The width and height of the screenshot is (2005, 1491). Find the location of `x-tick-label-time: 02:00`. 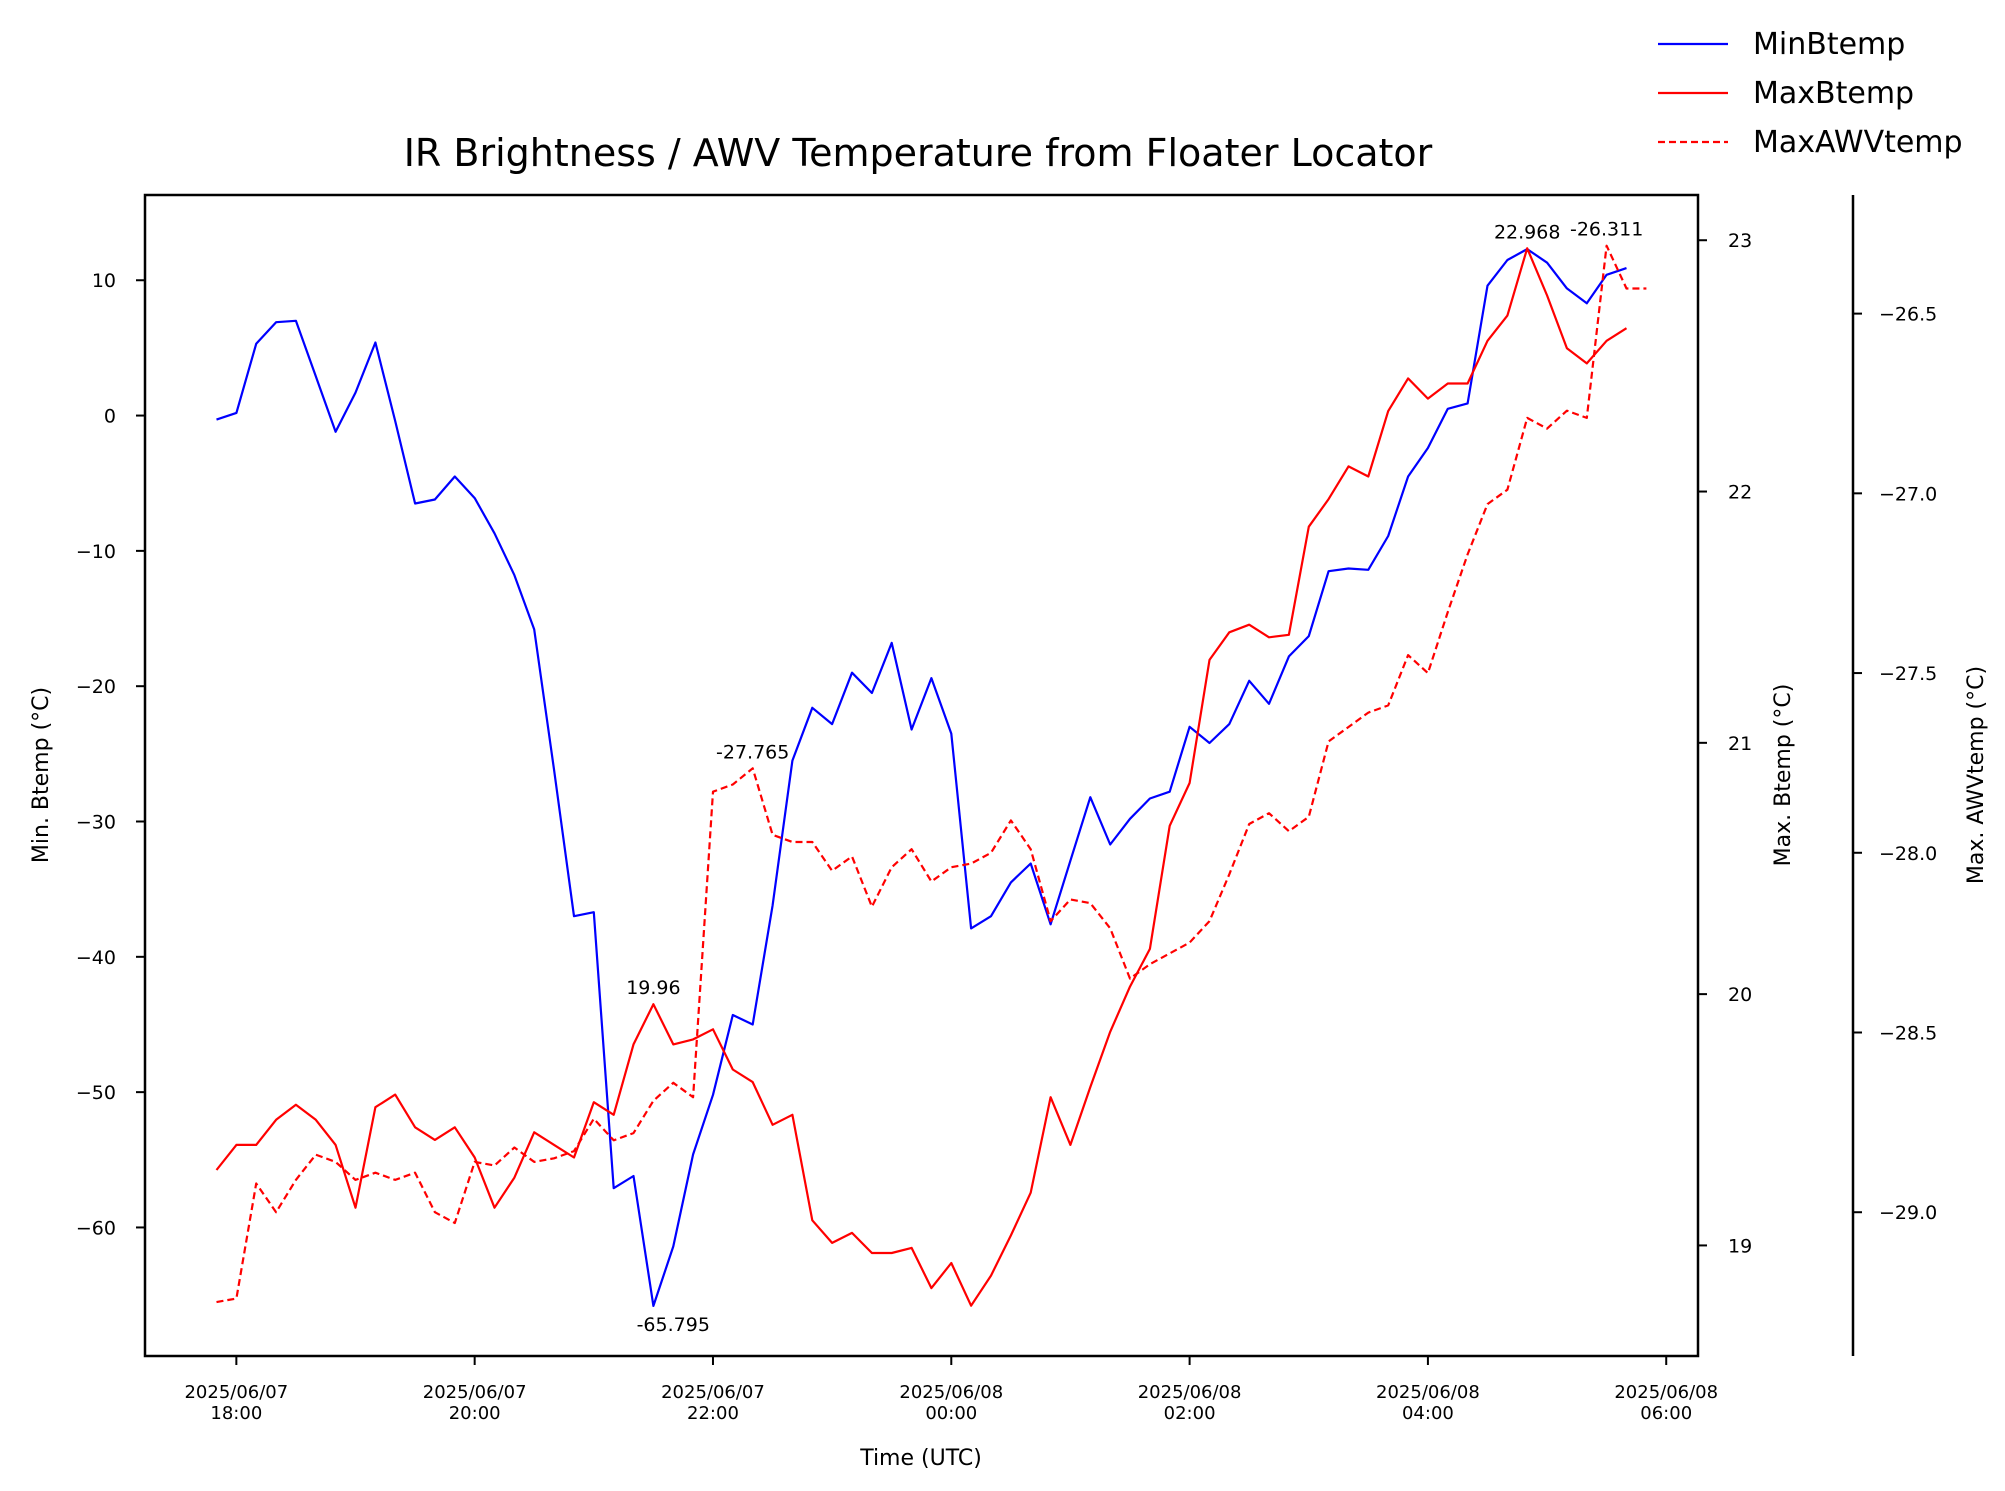

x-tick-label-time: 02:00 is located at coordinates (1190, 1413).